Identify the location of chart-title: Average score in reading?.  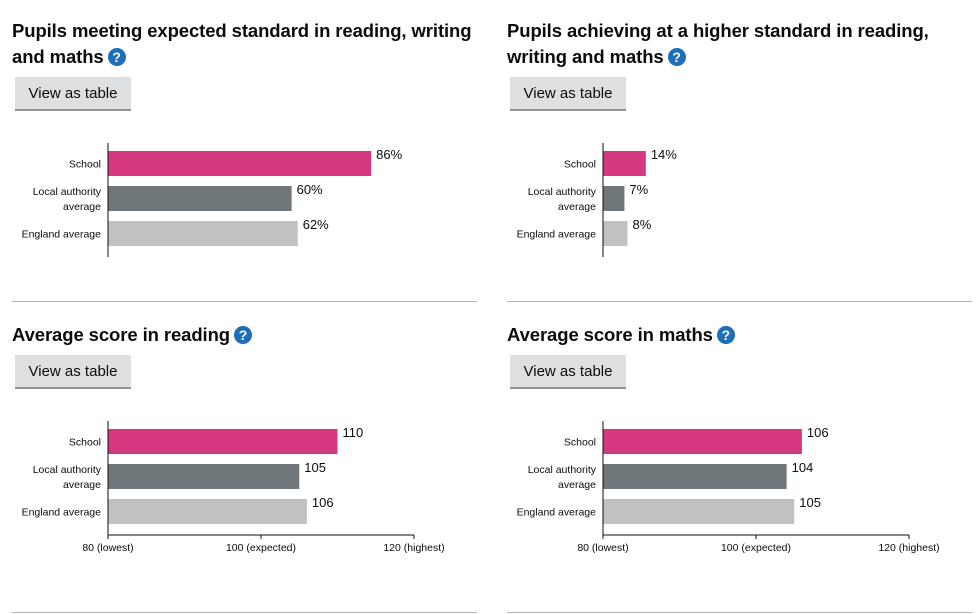
(242, 335).